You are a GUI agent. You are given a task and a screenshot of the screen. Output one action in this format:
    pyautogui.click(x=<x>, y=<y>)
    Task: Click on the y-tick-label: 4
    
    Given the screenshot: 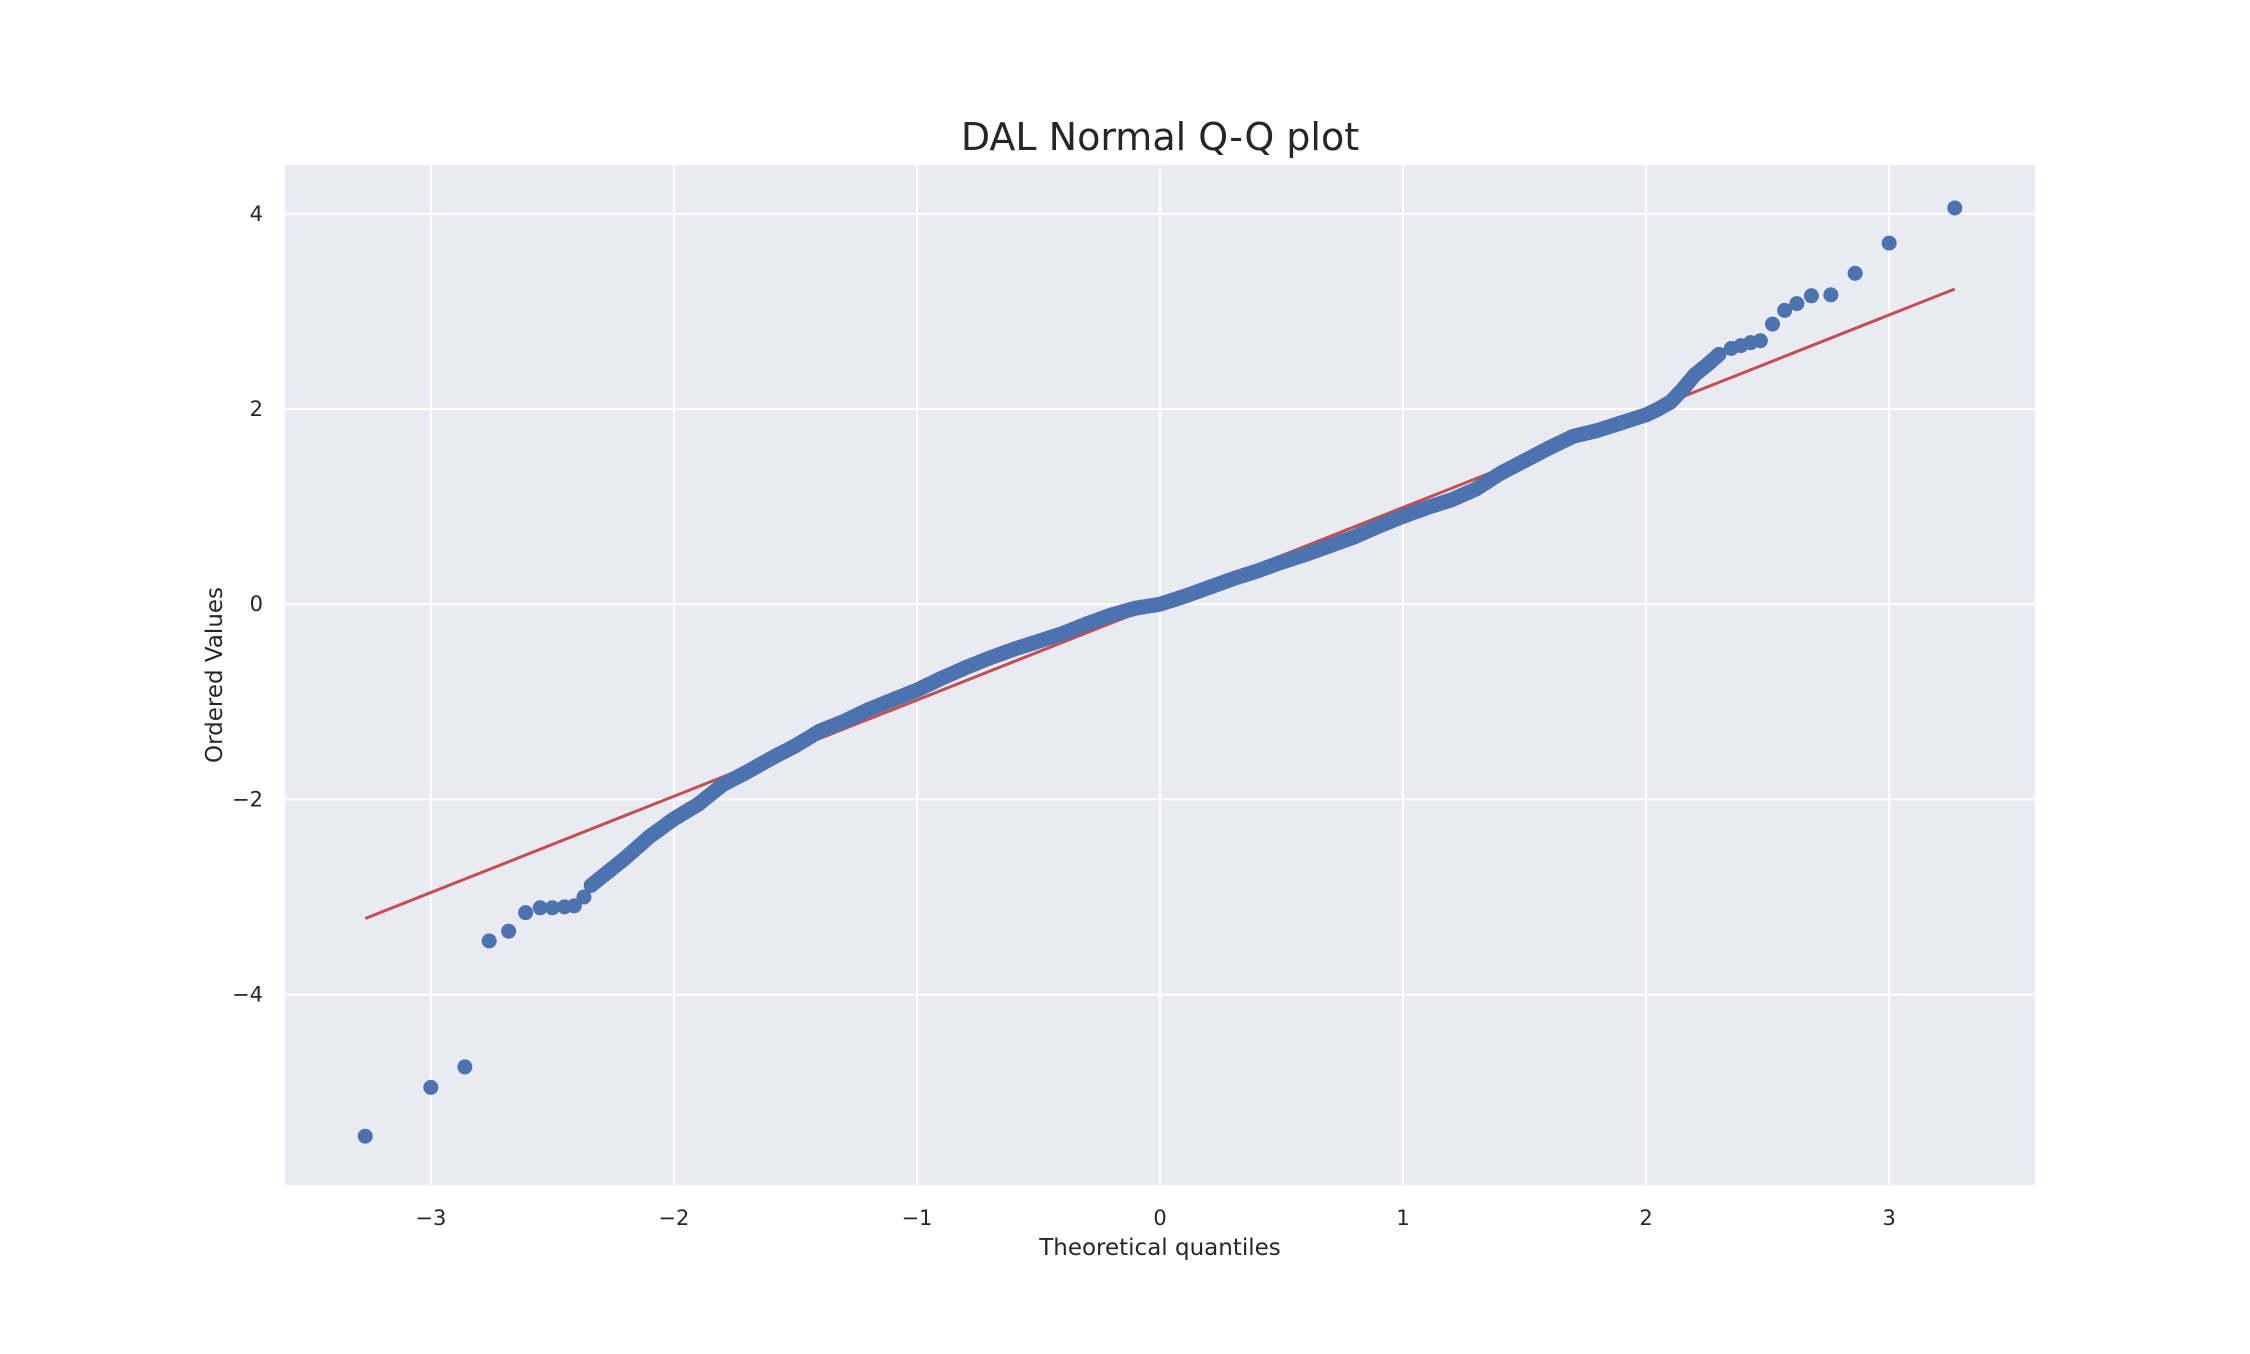 What is the action you would take?
    pyautogui.click(x=256, y=214)
    